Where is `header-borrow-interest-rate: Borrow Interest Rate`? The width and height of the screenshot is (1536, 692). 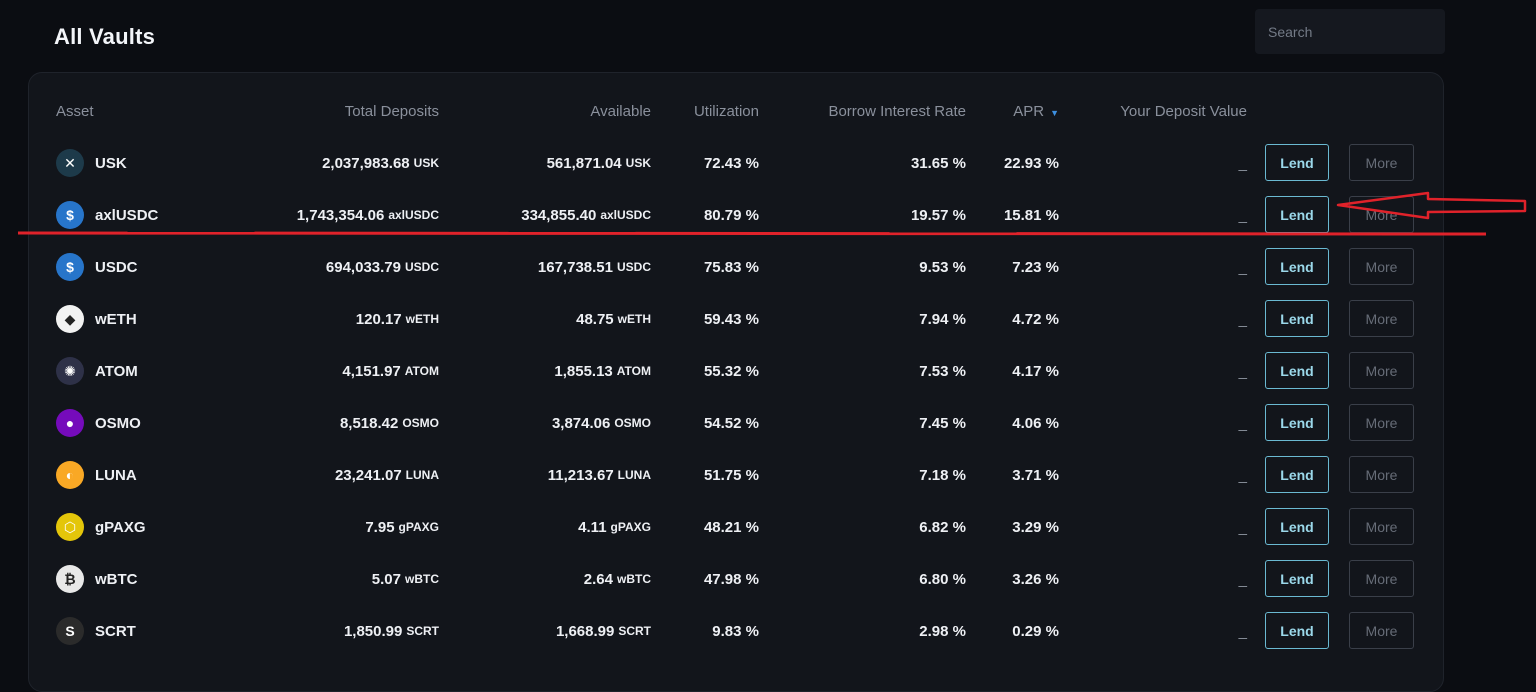
header-borrow-interest-rate: Borrow Interest Rate is located at coordinates (897, 111).